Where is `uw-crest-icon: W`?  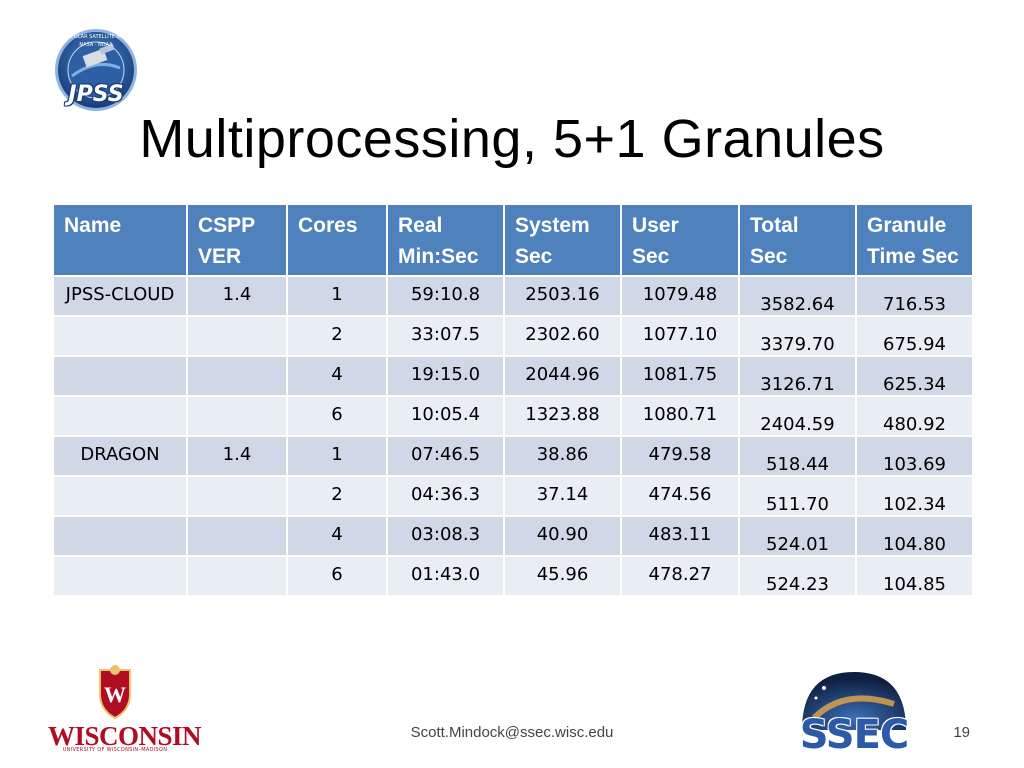
uw-crest-icon: W is located at coordinates (115, 692).